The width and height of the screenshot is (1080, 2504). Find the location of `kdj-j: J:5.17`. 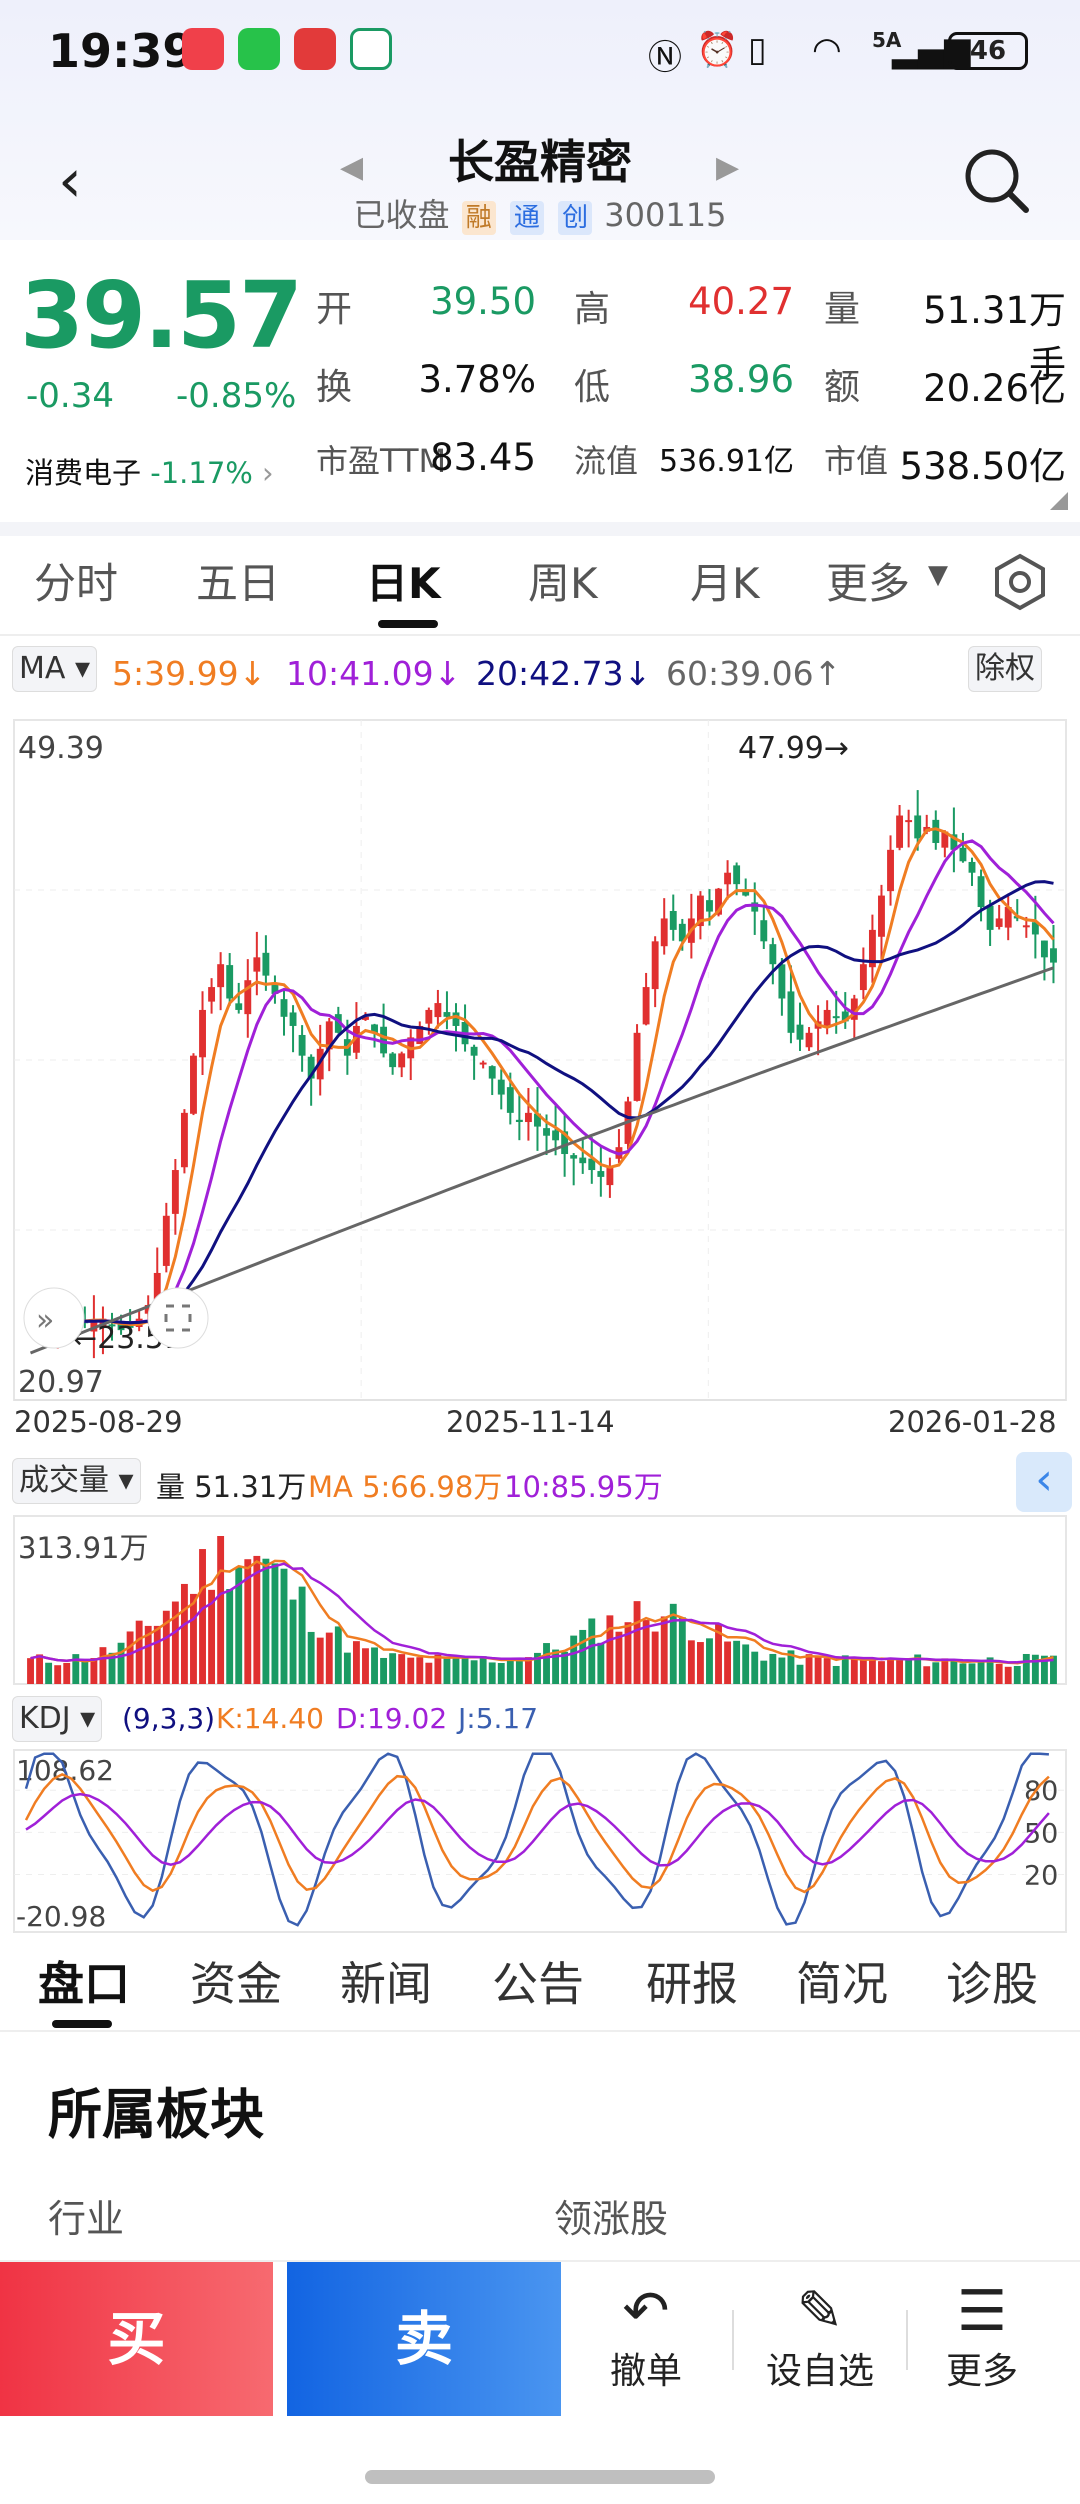

kdj-j: J:5.17 is located at coordinates (498, 1718).